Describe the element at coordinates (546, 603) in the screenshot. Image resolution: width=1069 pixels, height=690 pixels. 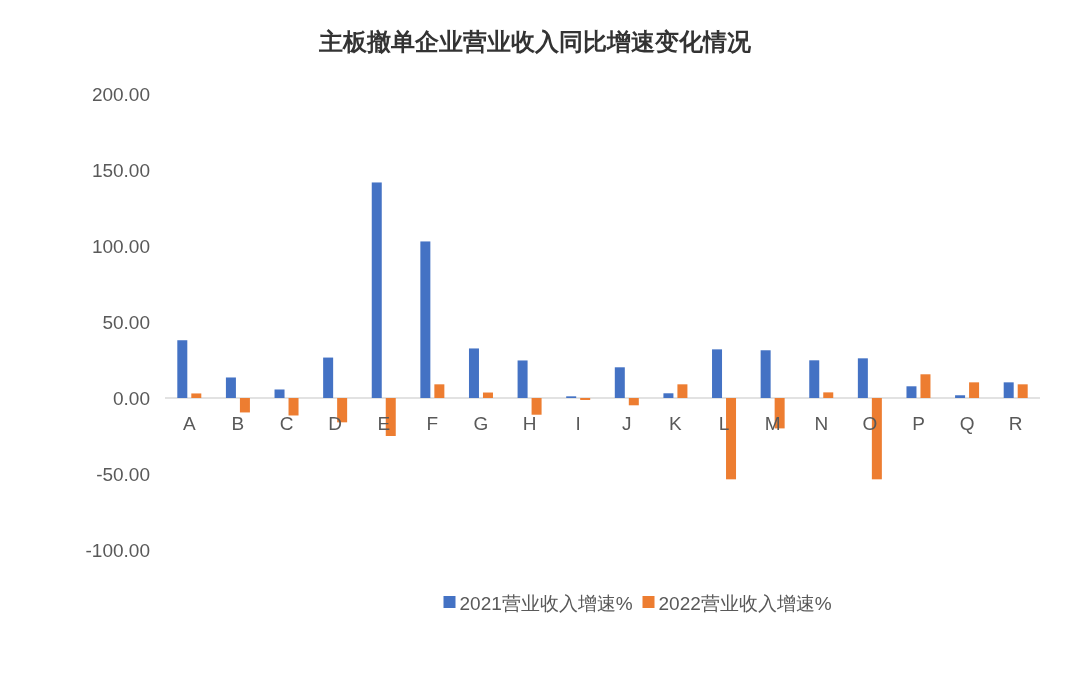
I see `legend-label: 2021营业收入增速%` at that location.